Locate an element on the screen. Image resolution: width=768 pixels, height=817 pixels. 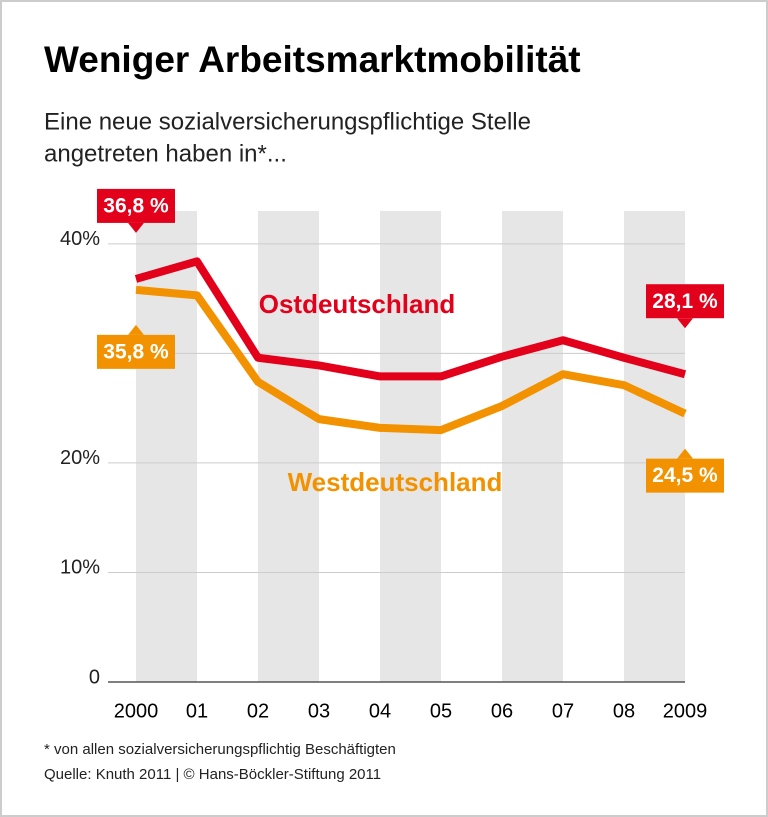
y-tick-label: 0 is located at coordinates (94, 677).